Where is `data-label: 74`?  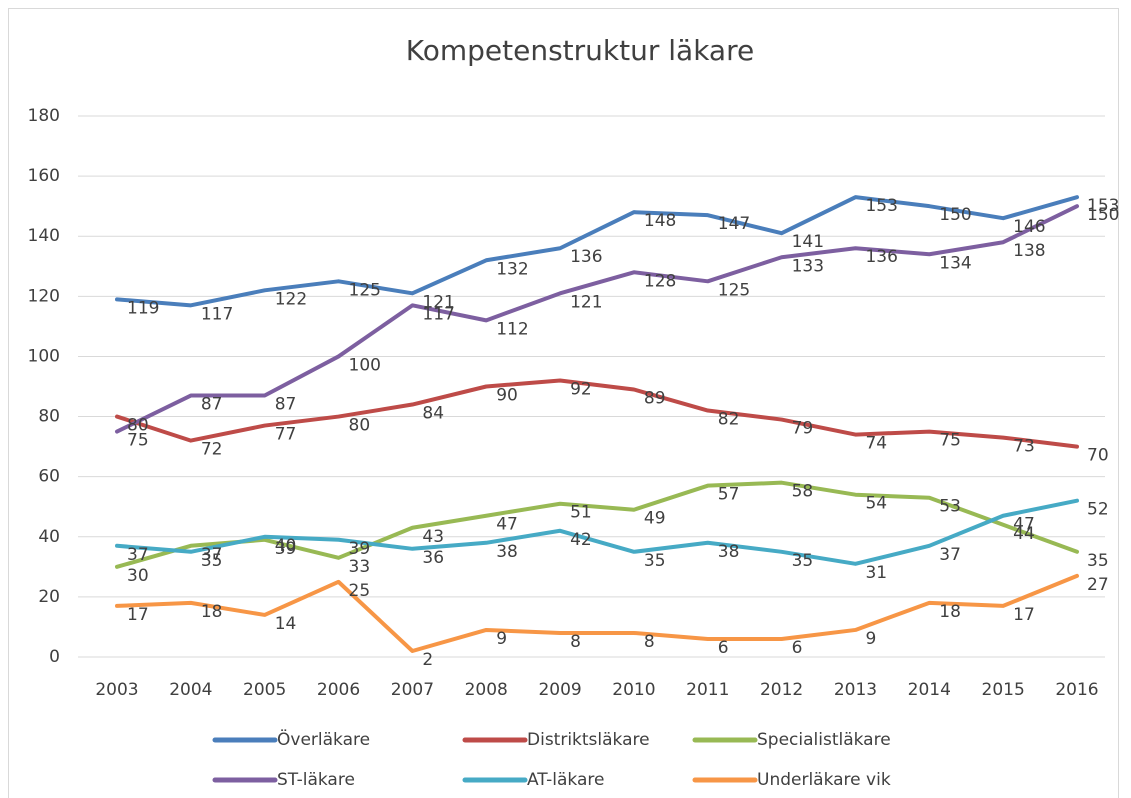
data-label: 74 is located at coordinates (876, 444).